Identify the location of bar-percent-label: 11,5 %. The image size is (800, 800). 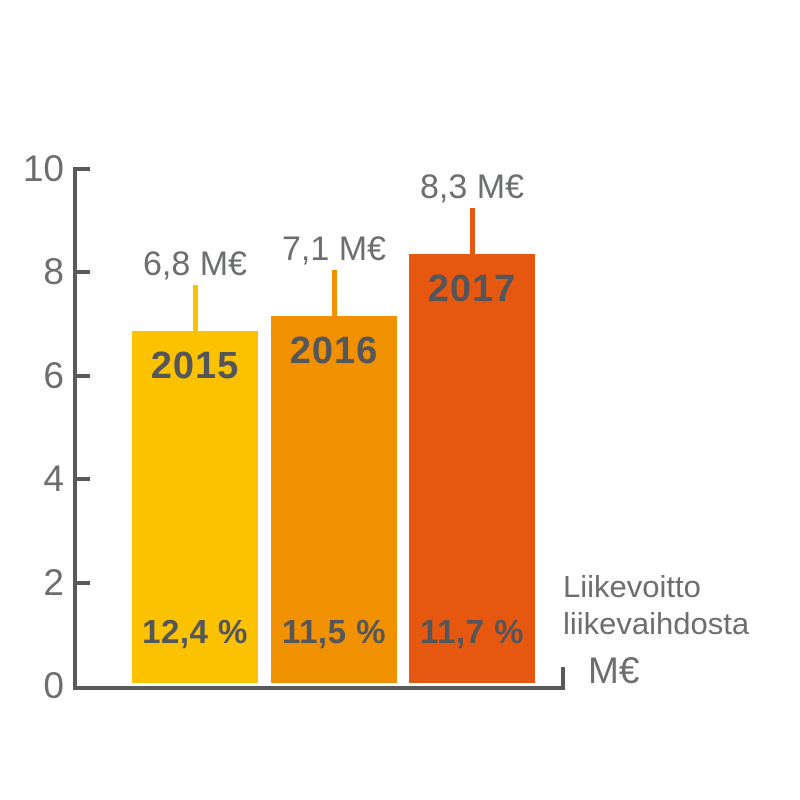
(334, 631).